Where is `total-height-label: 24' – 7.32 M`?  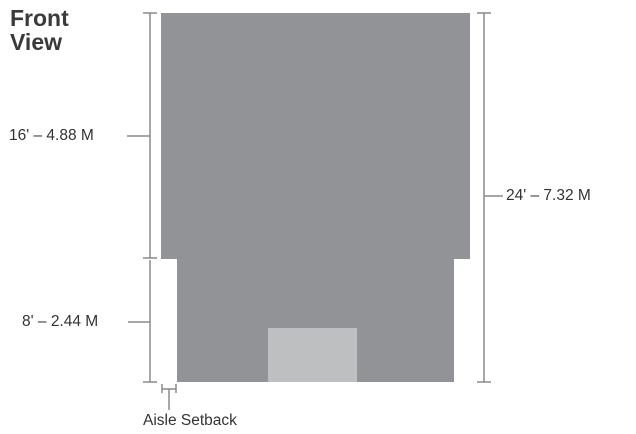
total-height-label: 24' – 7.32 M is located at coordinates (548, 195).